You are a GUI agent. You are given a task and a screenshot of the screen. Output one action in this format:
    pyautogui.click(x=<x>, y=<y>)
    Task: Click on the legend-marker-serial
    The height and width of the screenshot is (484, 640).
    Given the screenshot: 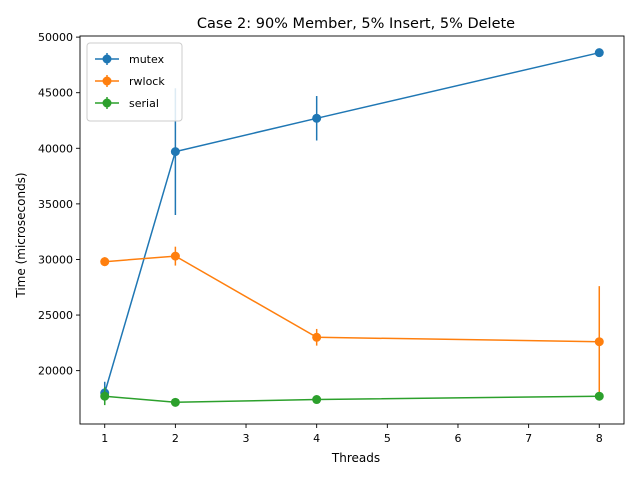 What is the action you would take?
    pyautogui.click(x=107, y=103)
    